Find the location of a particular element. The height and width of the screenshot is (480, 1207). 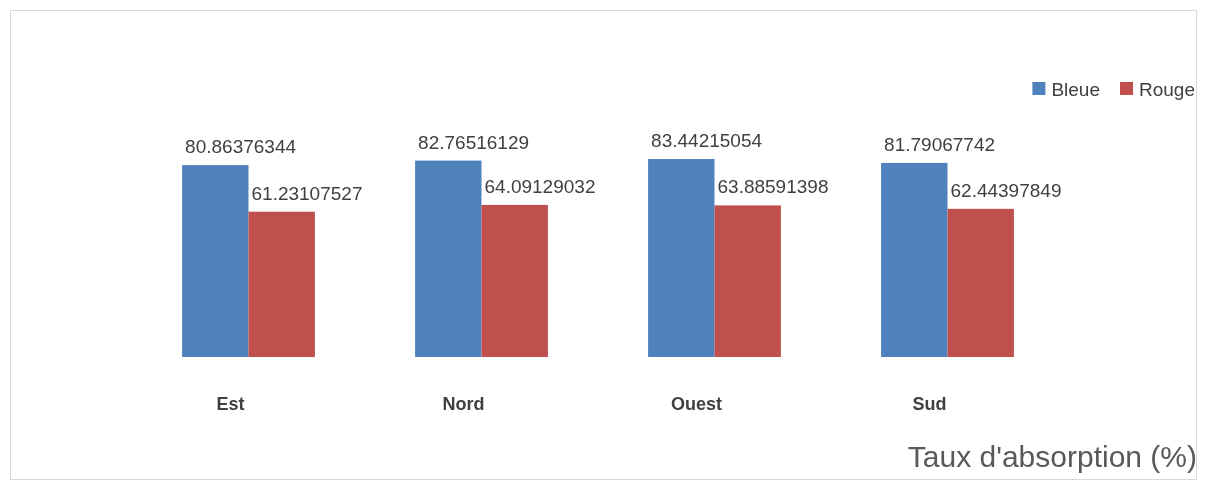

data-label: 83.44215054 is located at coordinates (707, 140).